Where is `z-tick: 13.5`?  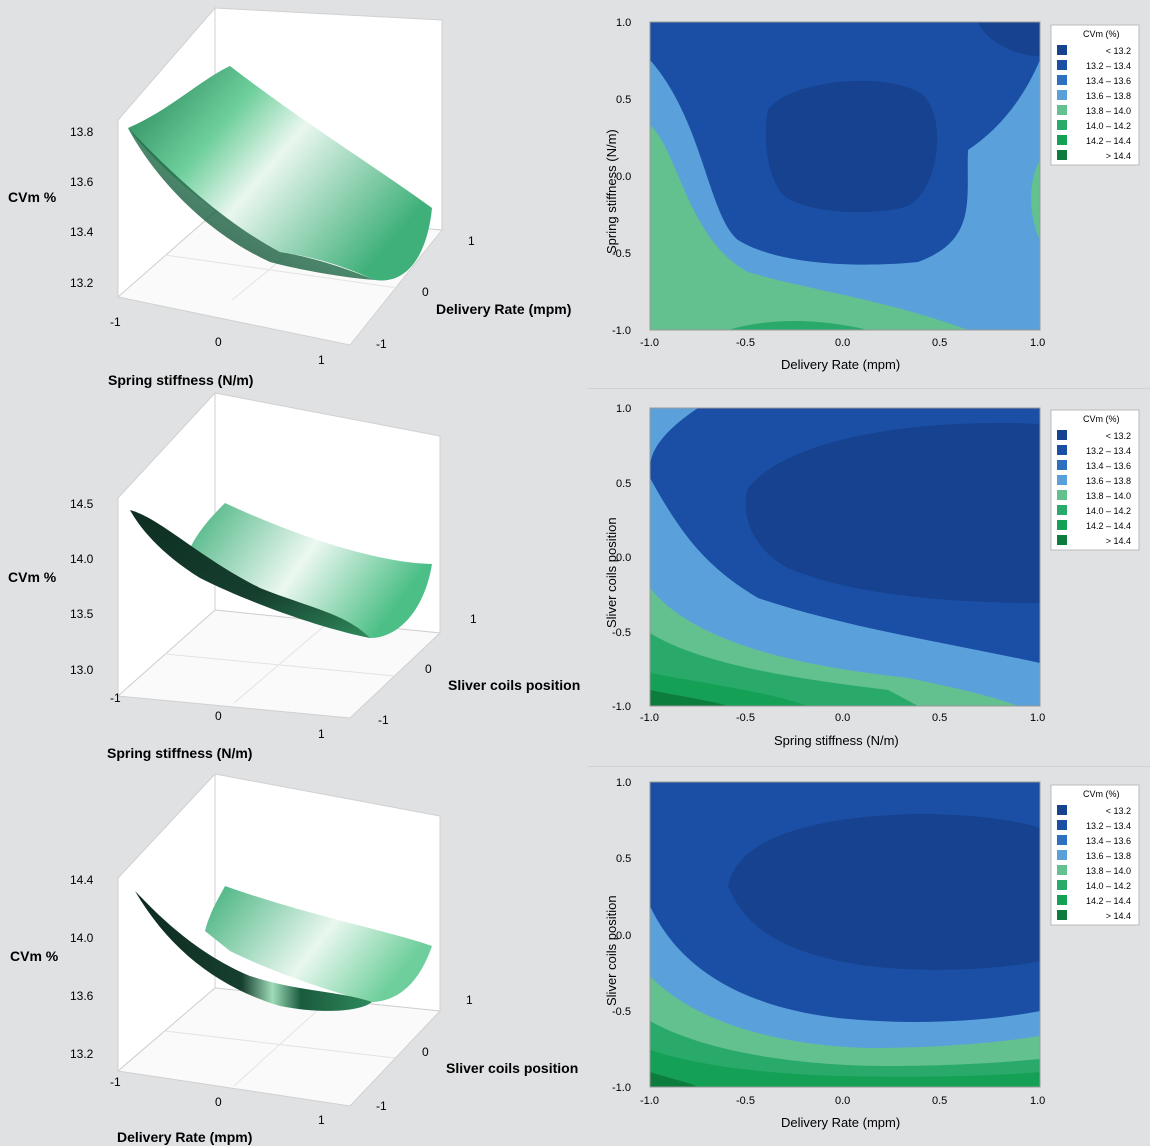
z-tick: 13.5 is located at coordinates (82, 614).